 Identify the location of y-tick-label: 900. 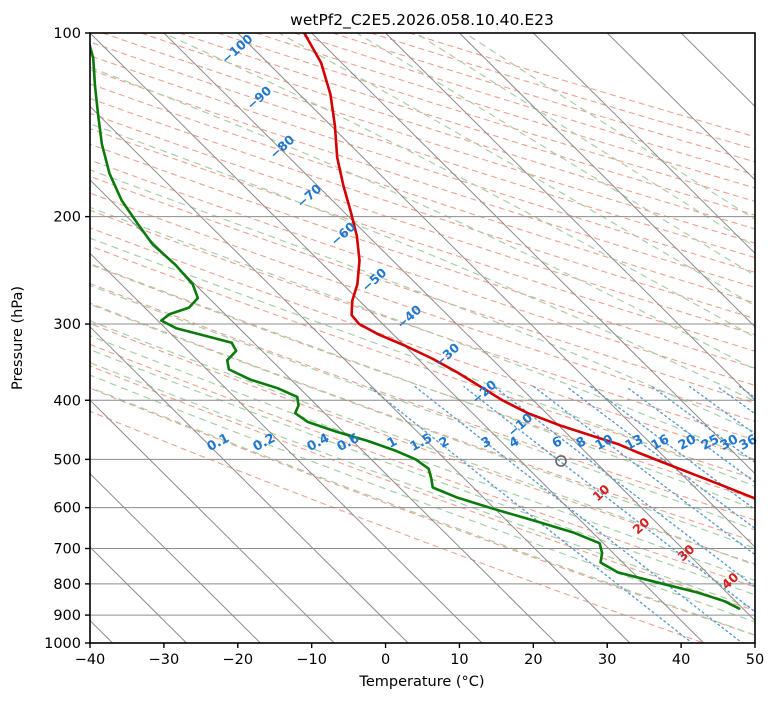
(67, 616).